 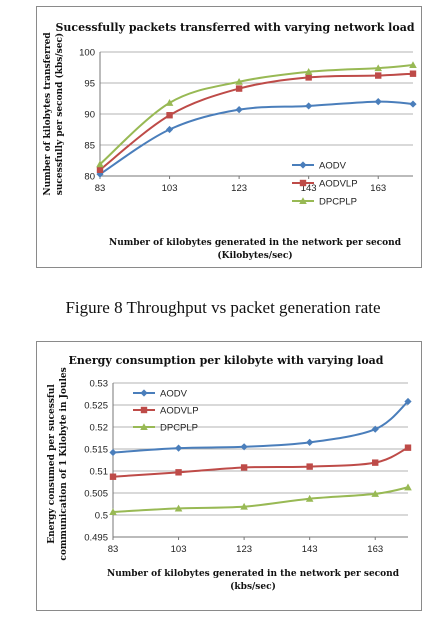 What do you see at coordinates (87, 53) in the screenshot?
I see `y-tick-label: 100` at bounding box center [87, 53].